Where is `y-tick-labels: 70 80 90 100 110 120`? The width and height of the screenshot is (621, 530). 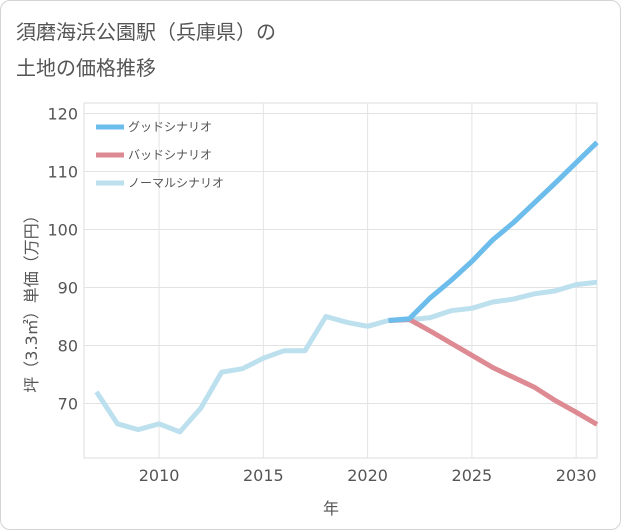 y-tick-labels: 70 80 90 100 110 120 is located at coordinates (62, 258).